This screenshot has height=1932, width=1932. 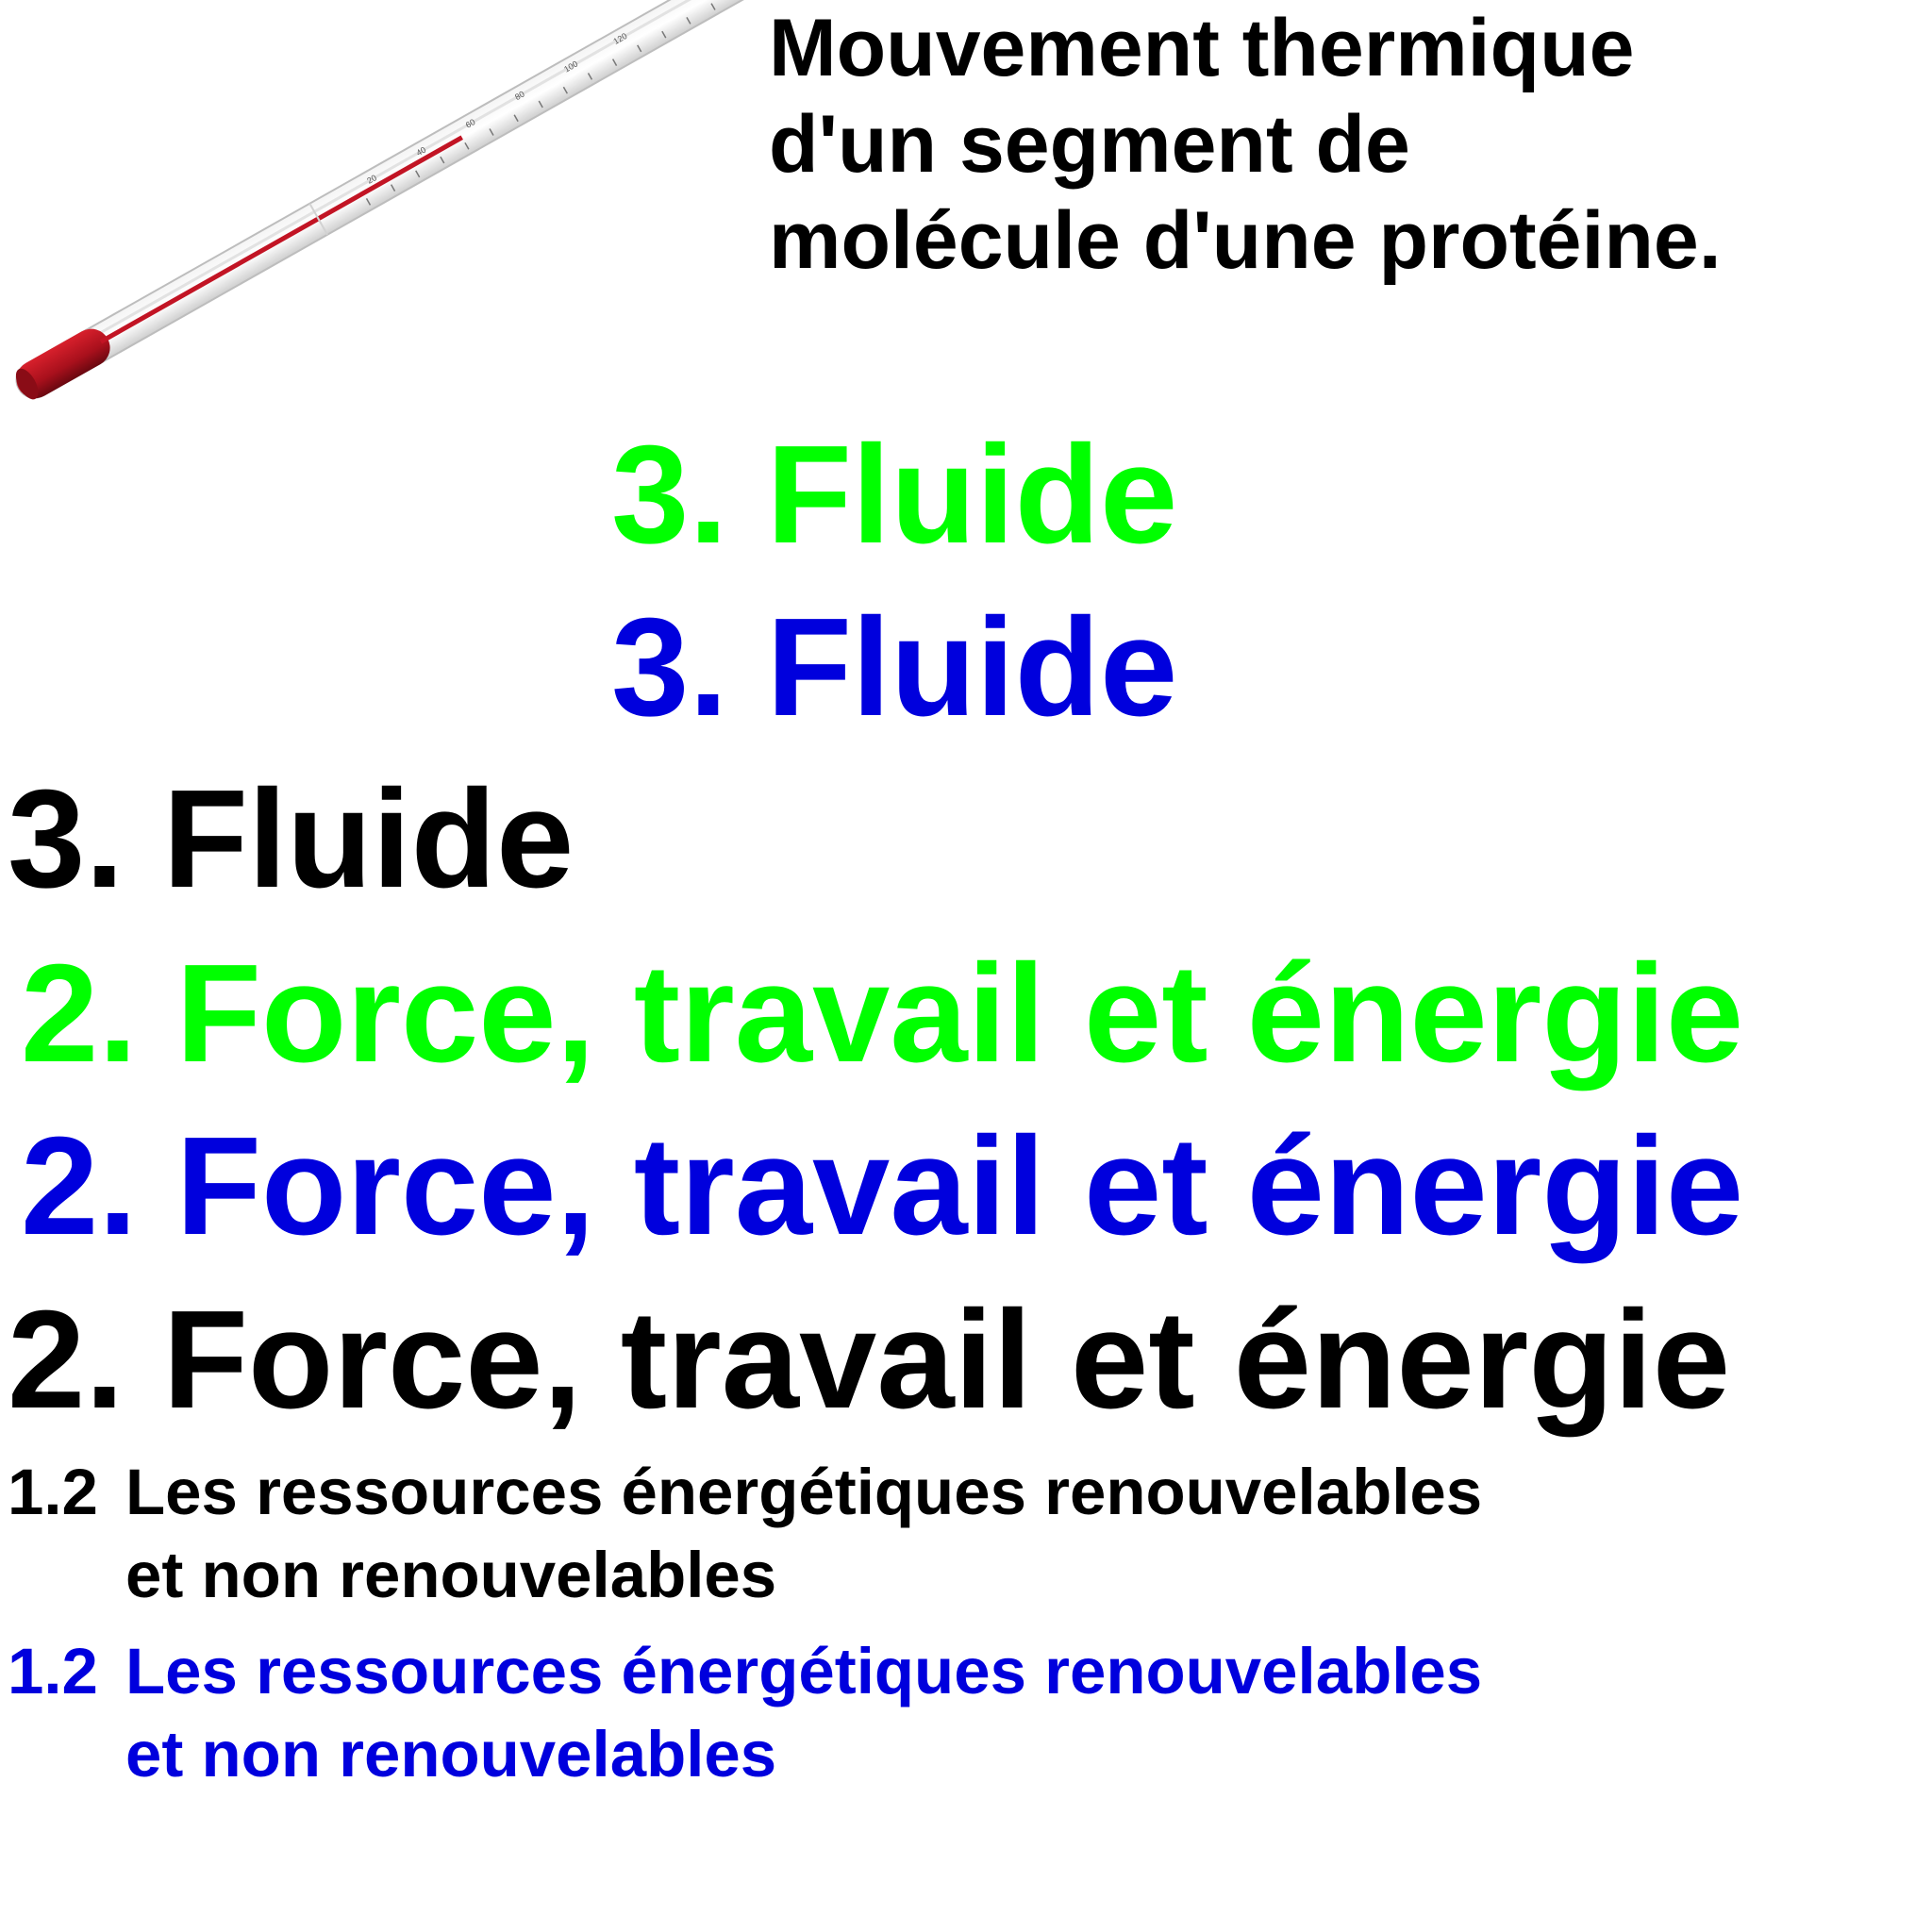 What do you see at coordinates (519, 96) in the screenshot?
I see `thermometer-scale-label: 80` at bounding box center [519, 96].